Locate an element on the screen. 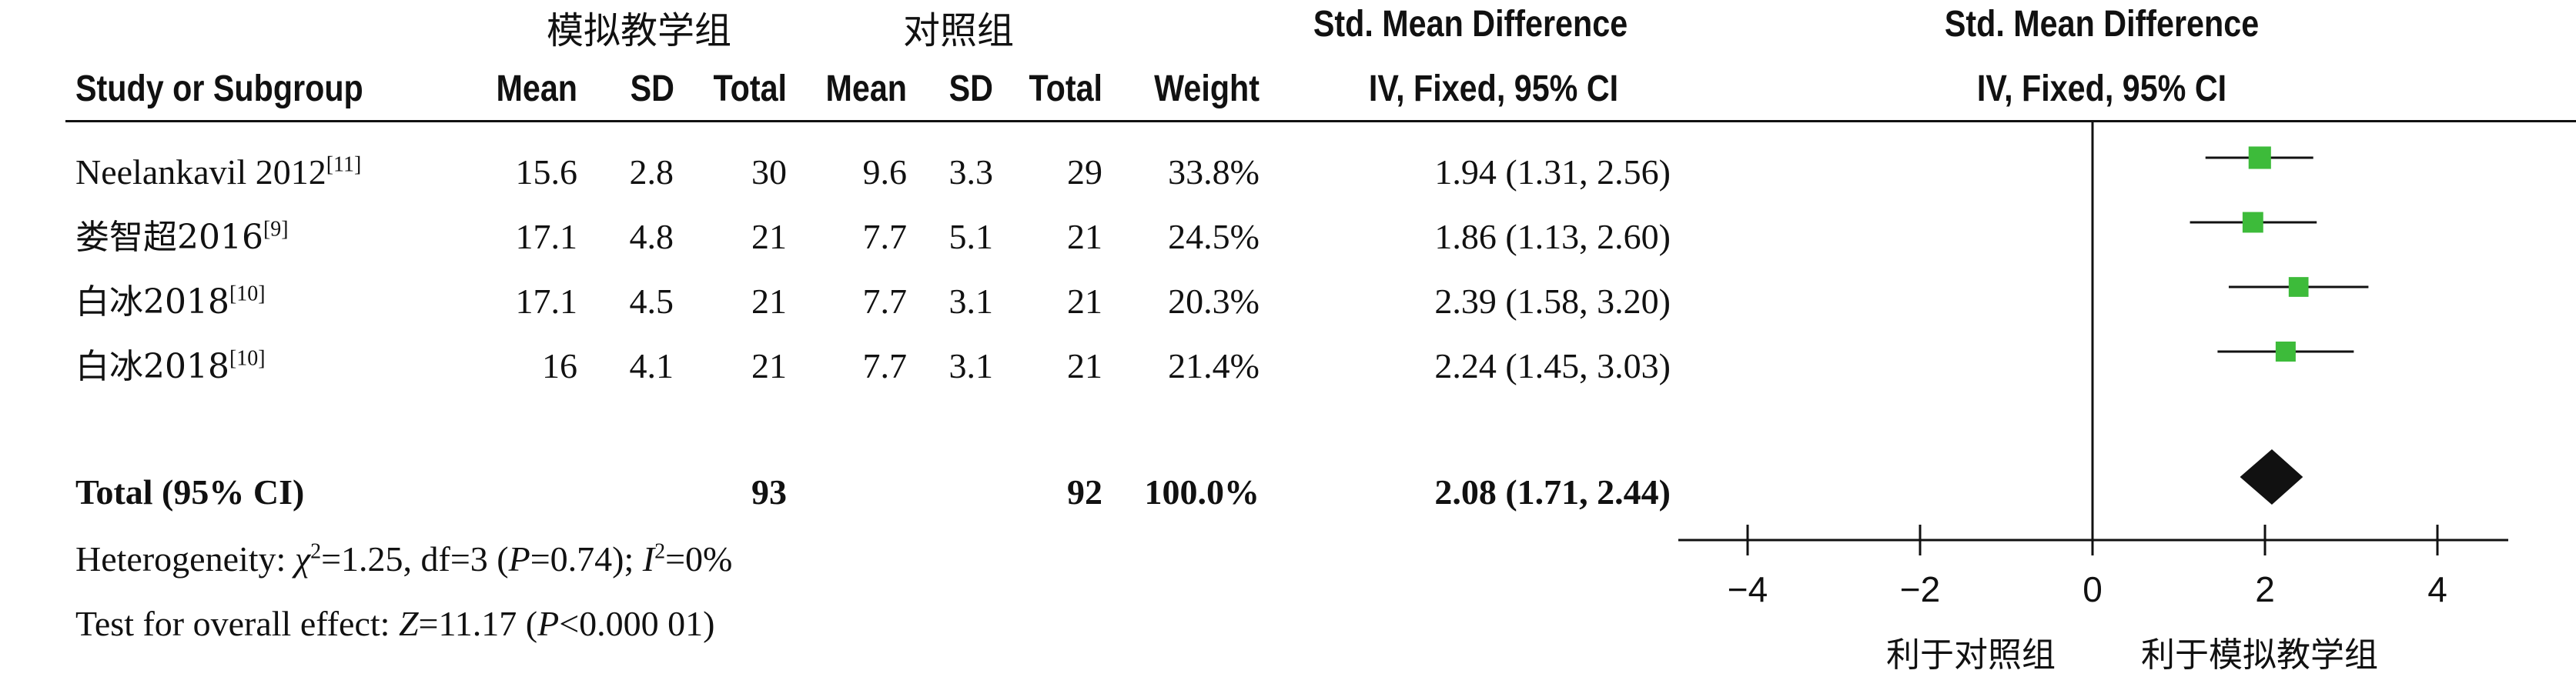 The height and width of the screenshot is (677, 2576). weight: 24.5% is located at coordinates (1214, 236).